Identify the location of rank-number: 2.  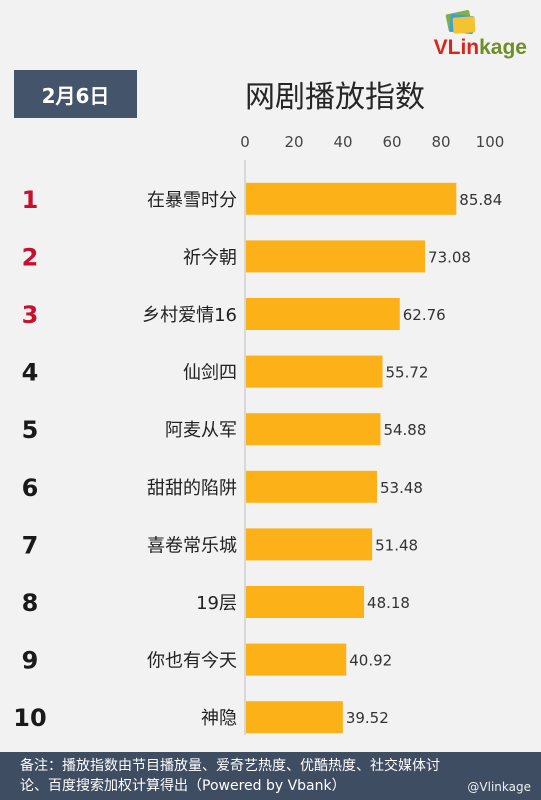
(30, 257).